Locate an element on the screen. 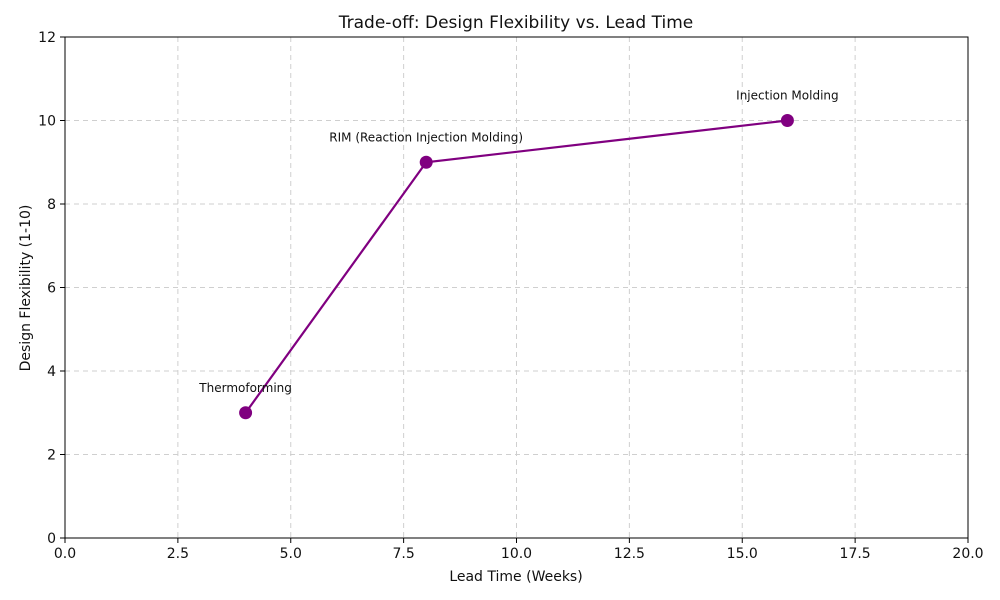  x-tick-label: 12.5 is located at coordinates (629, 554).